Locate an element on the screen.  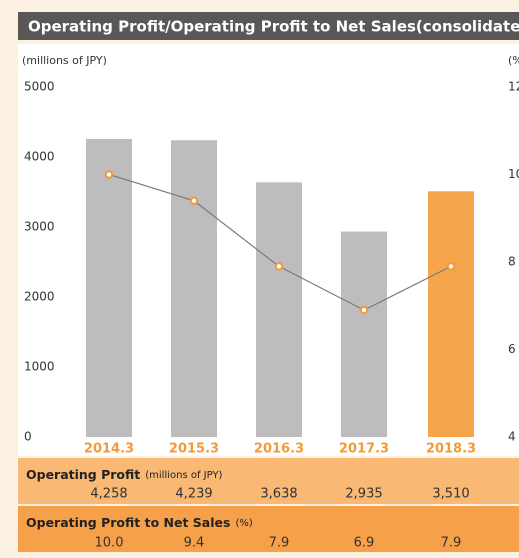
value-label: 4,239 is located at coordinates (193, 494).